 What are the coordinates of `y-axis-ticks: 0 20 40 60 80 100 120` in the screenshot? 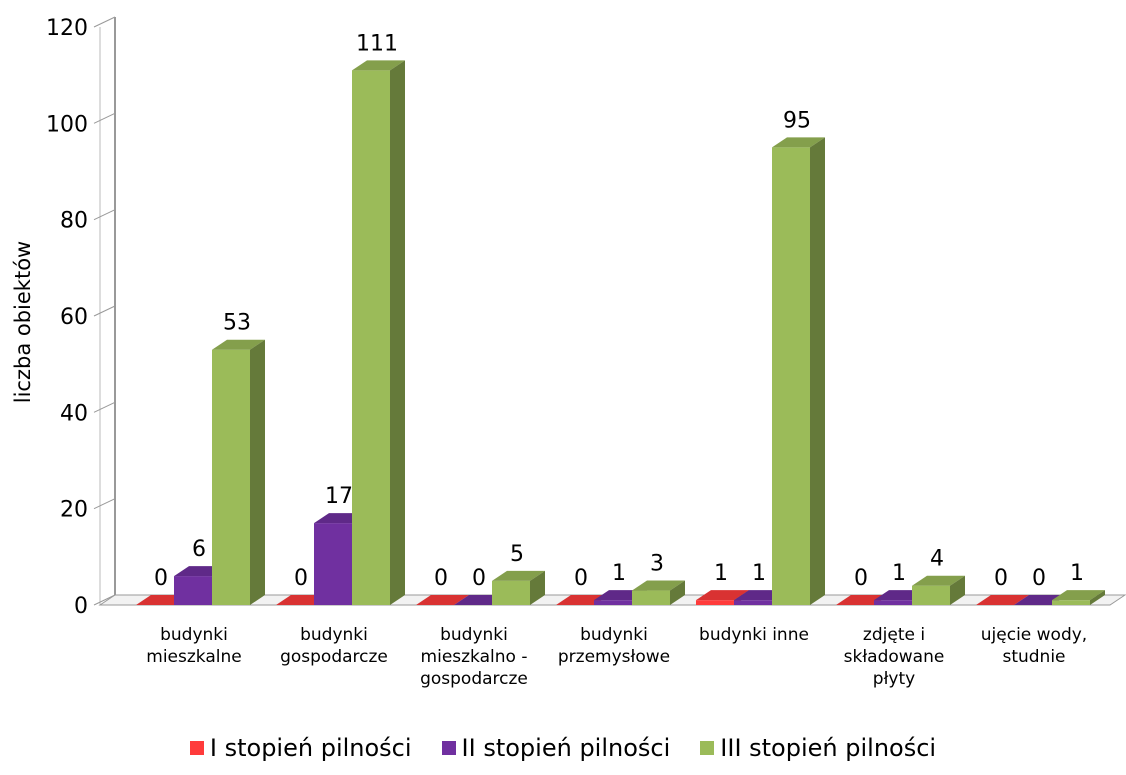 It's located at (81, 317).